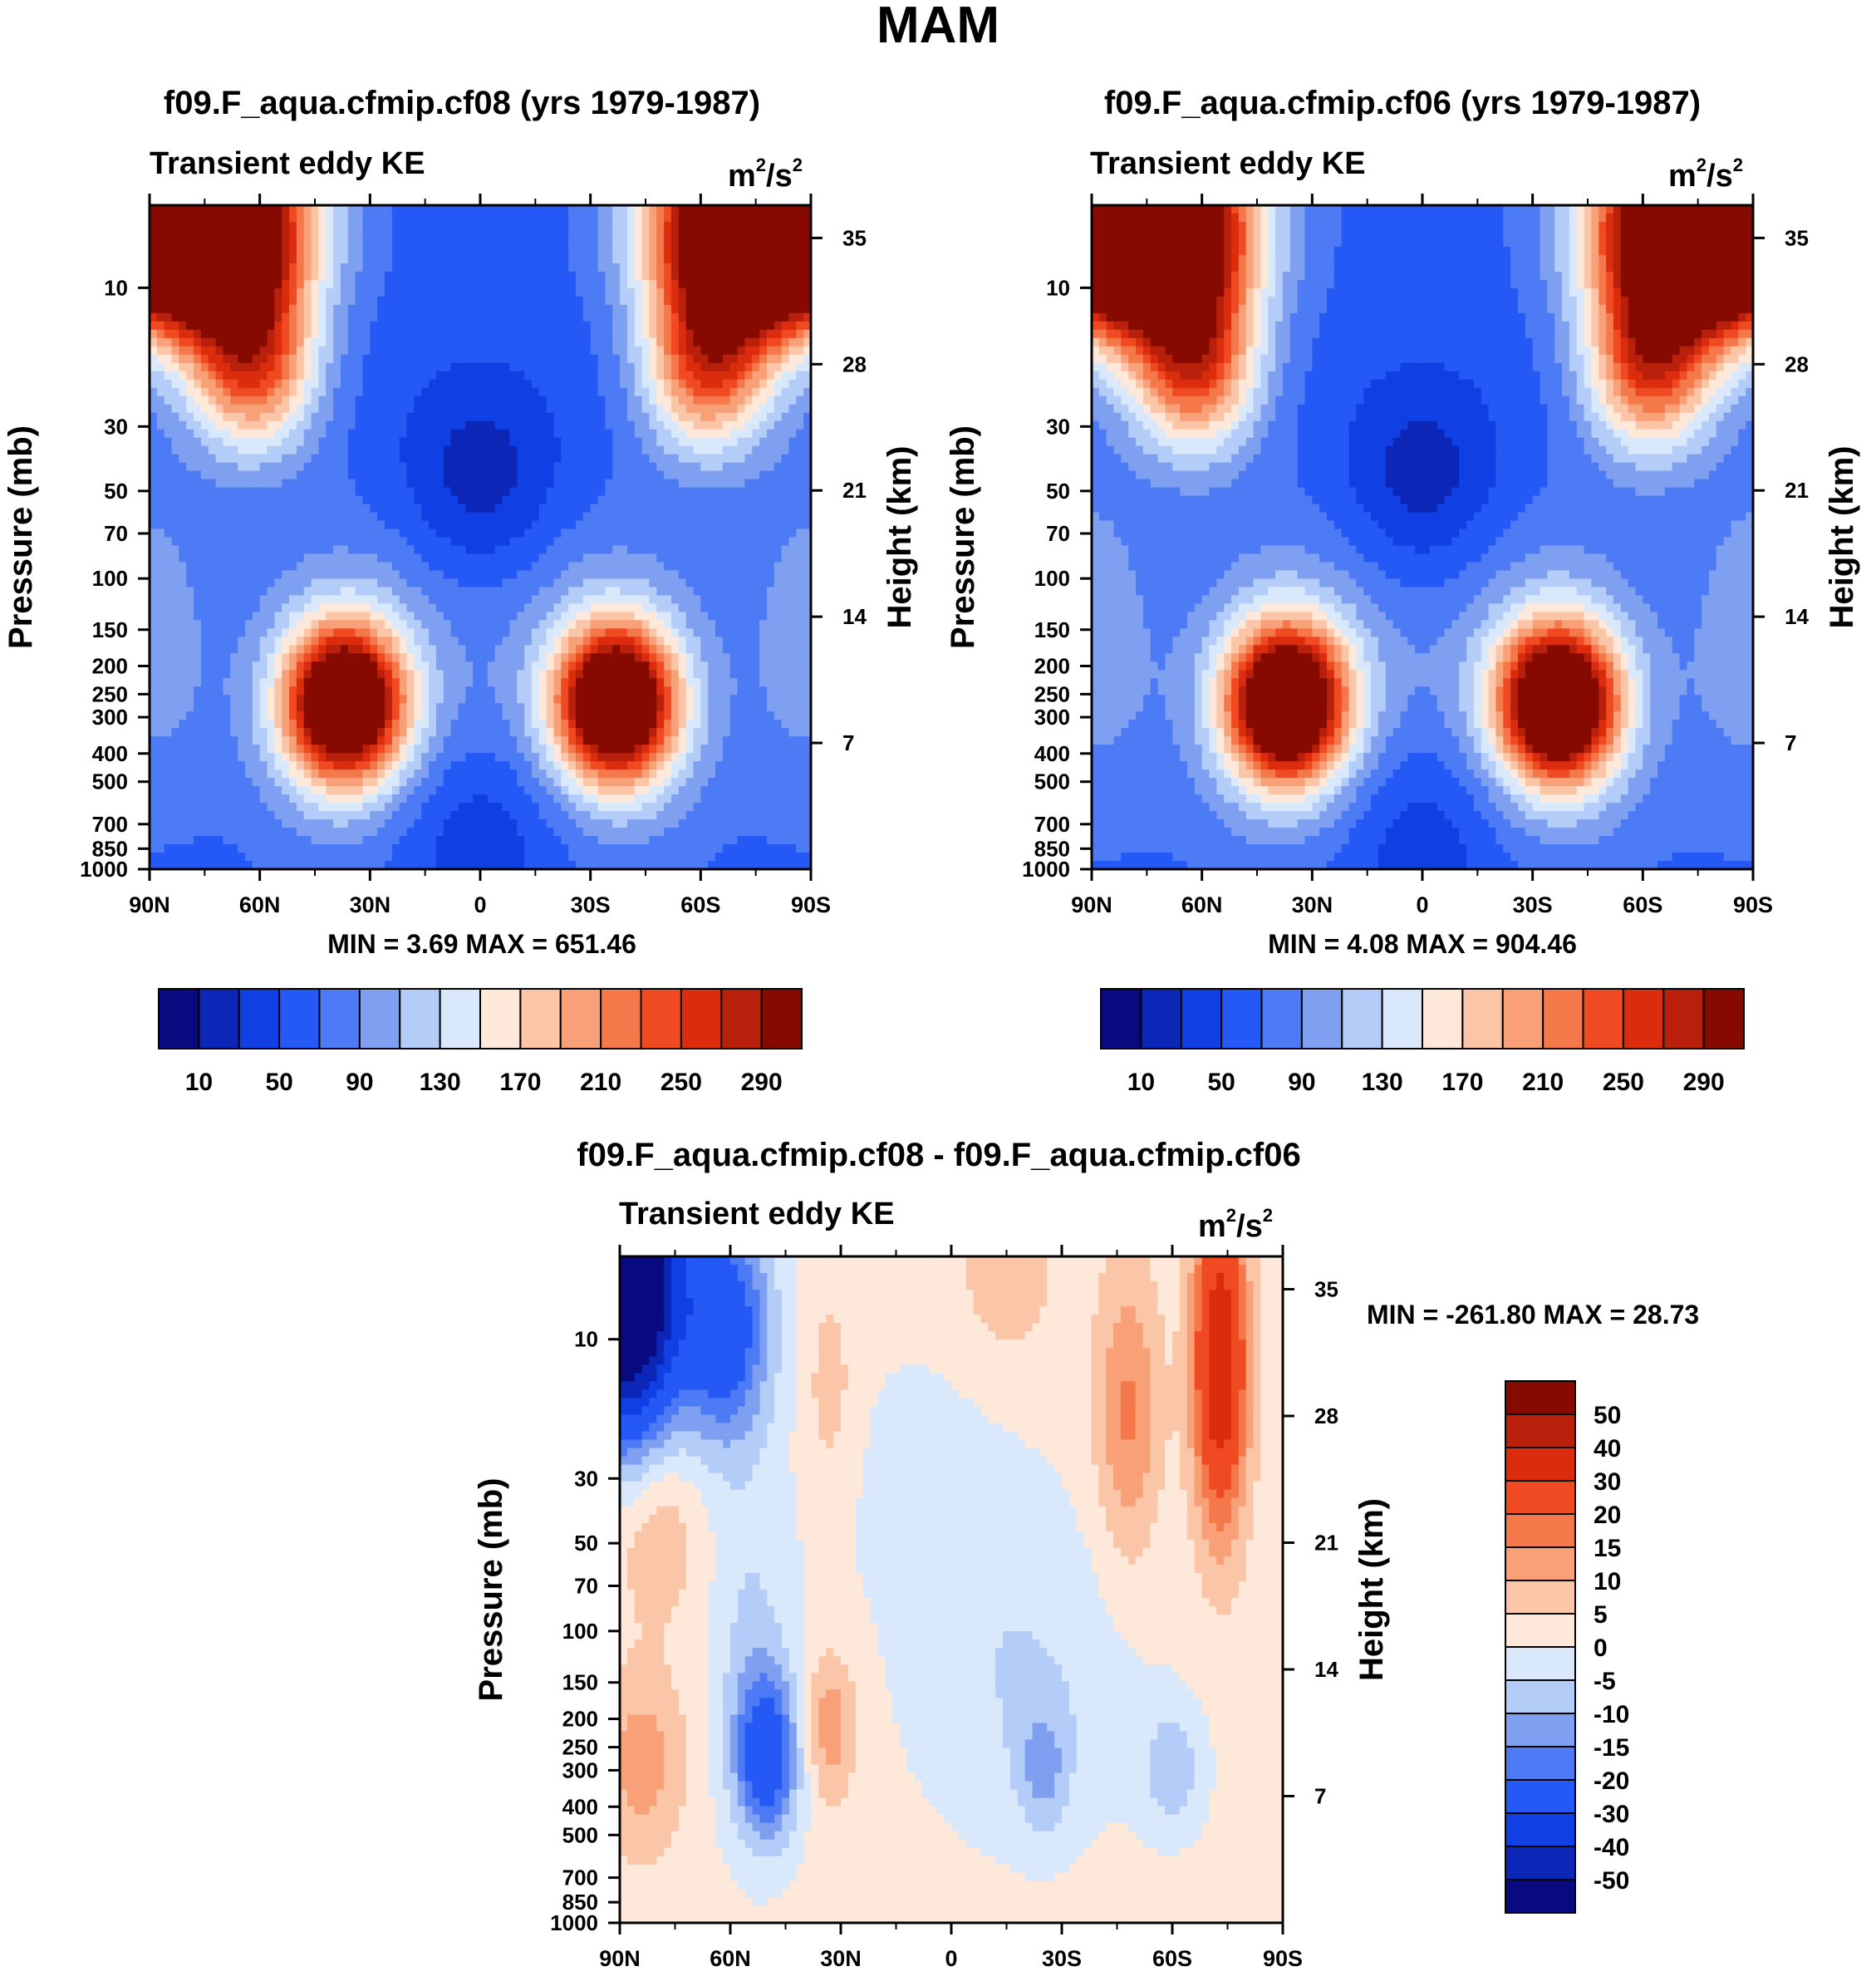 This screenshot has width=1876, height=1981. What do you see at coordinates (480, 904) in the screenshot?
I see `panel1-x-tick-label: 0` at bounding box center [480, 904].